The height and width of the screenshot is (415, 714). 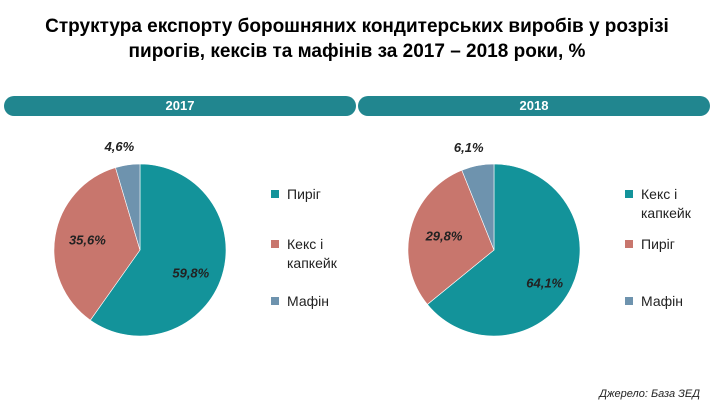 I want to click on pie-svg-2017: 59,8% 35,6% 4,6%, so click(x=140, y=238).